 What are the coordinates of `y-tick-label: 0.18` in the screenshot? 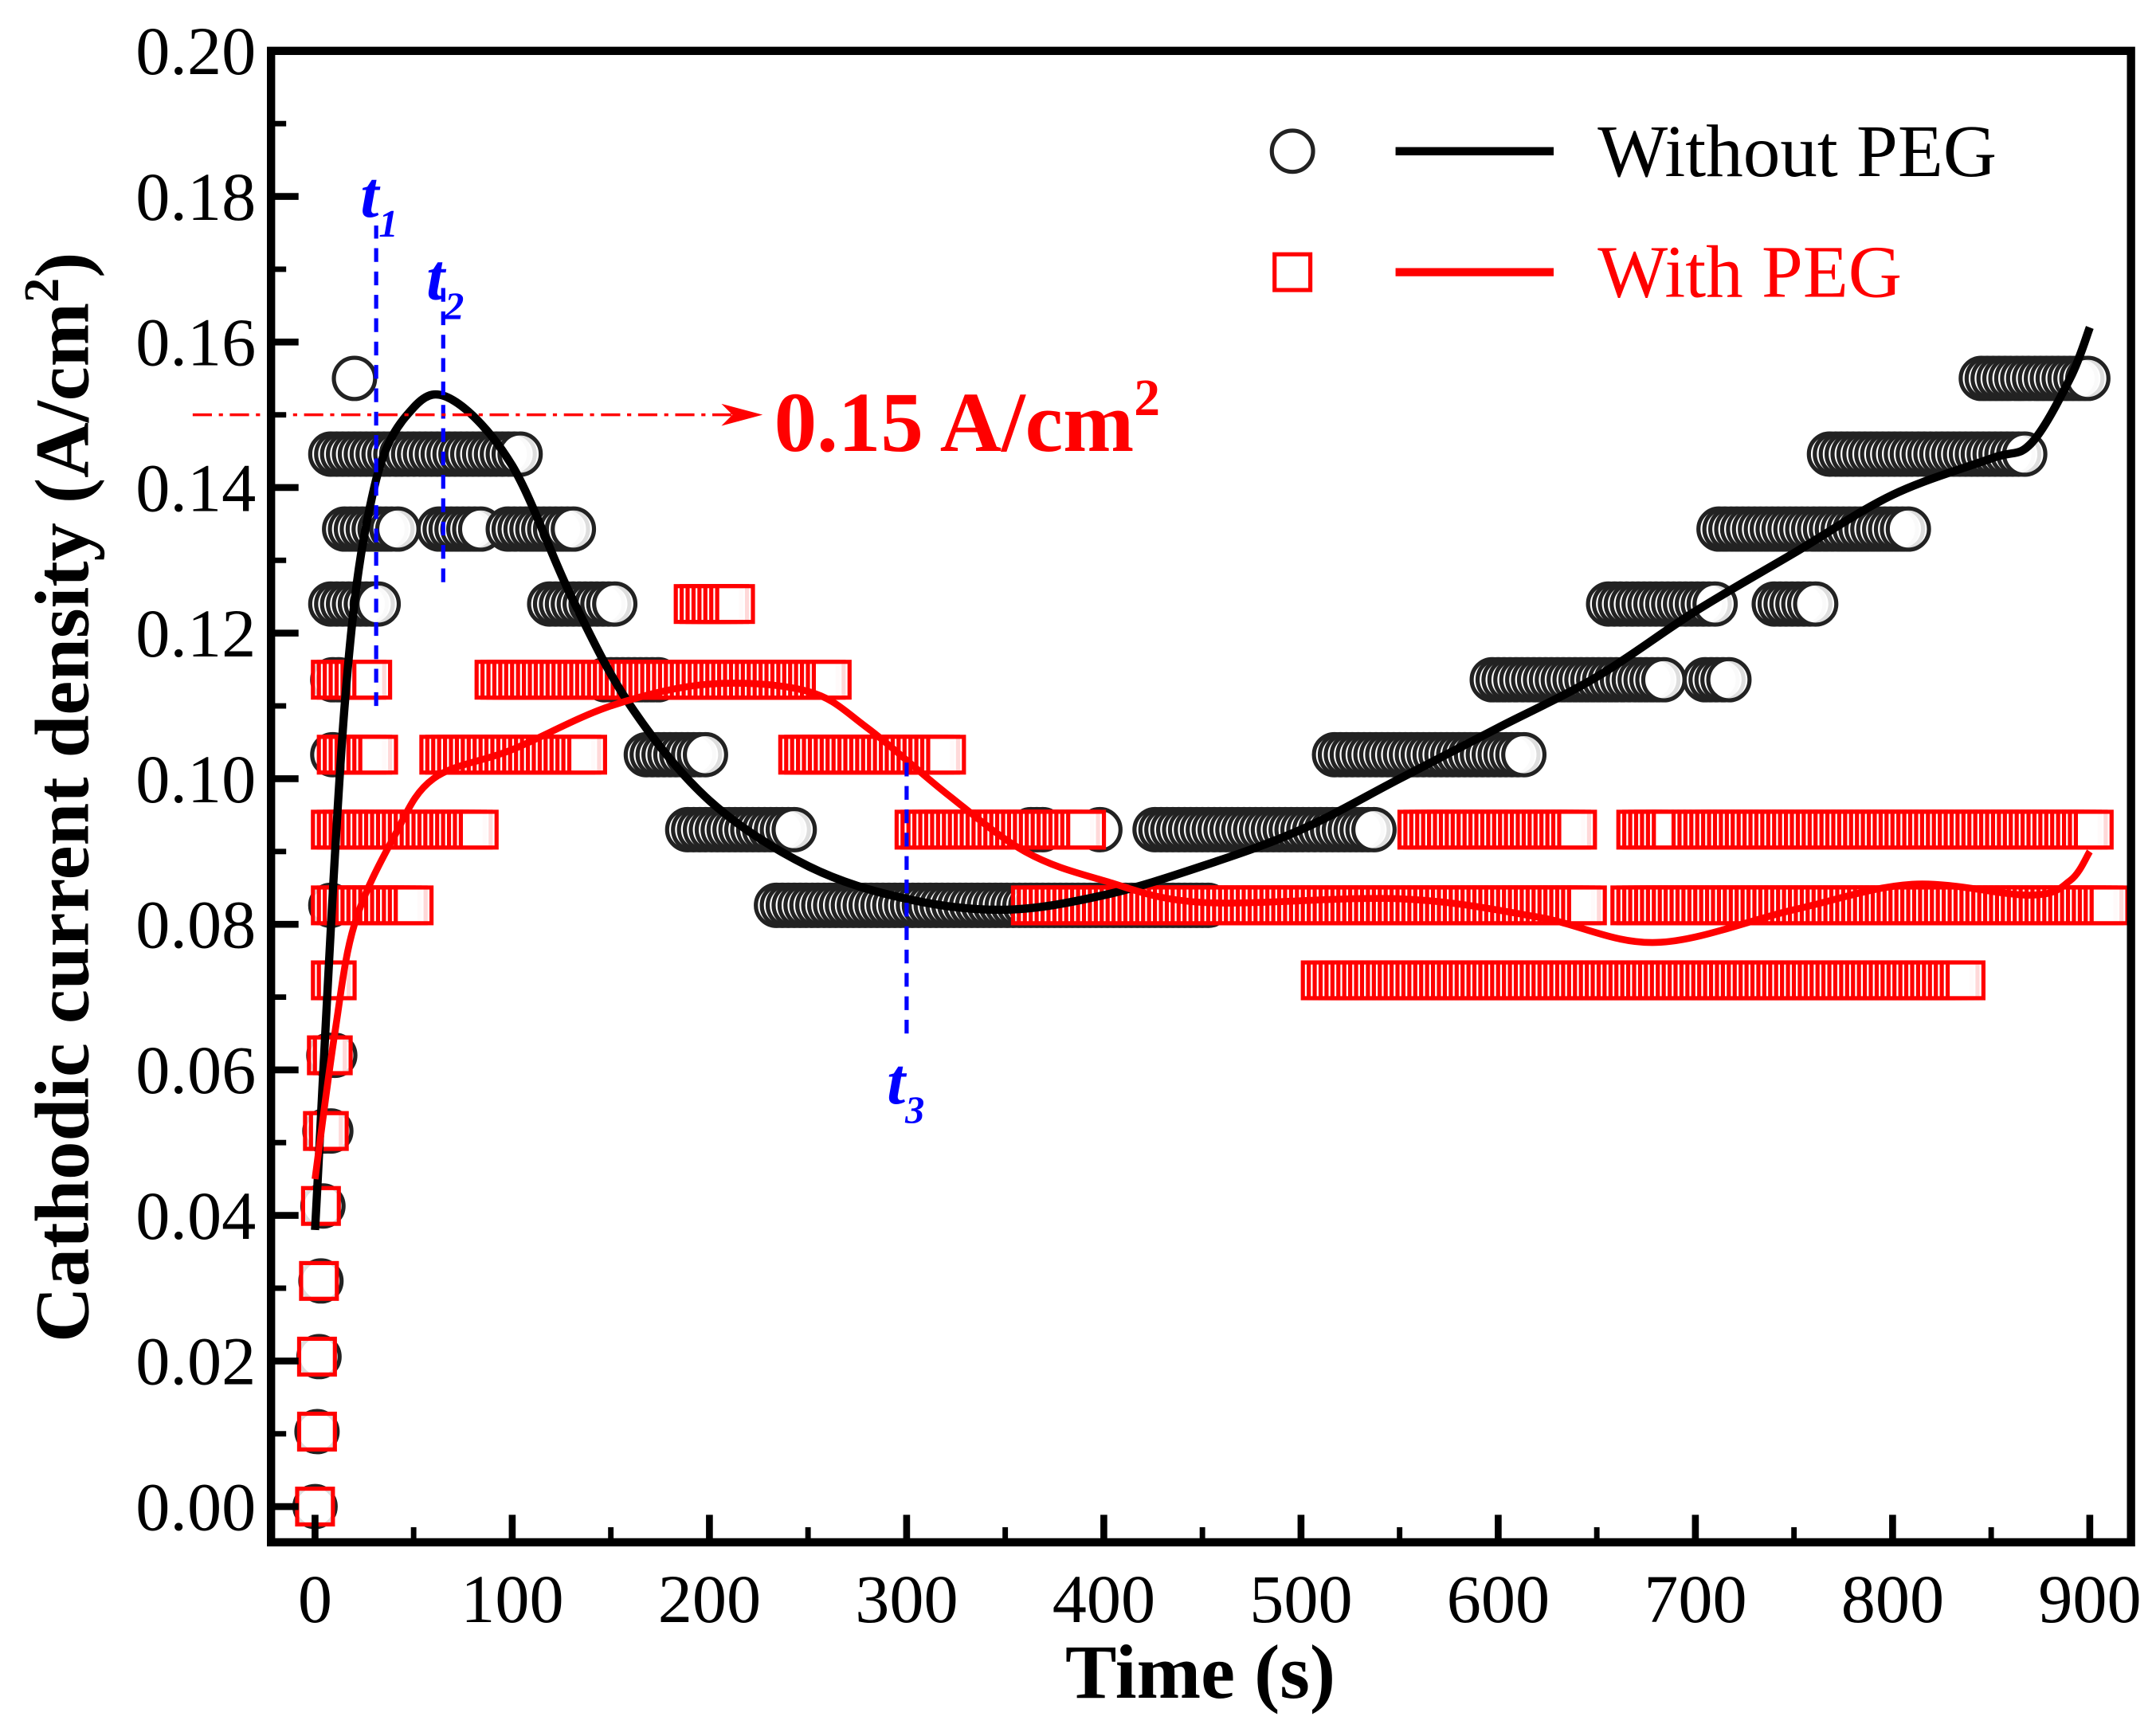 It's located at (195, 197).